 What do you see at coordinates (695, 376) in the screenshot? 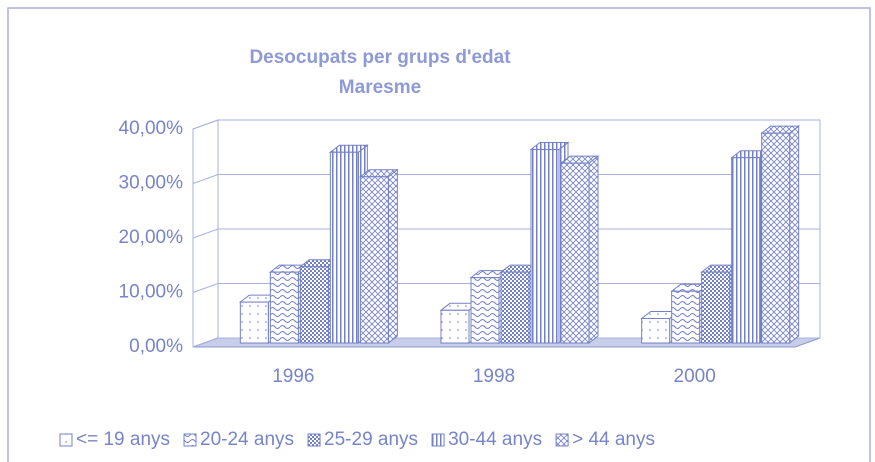
I see `x-tick-label: 2000` at bounding box center [695, 376].